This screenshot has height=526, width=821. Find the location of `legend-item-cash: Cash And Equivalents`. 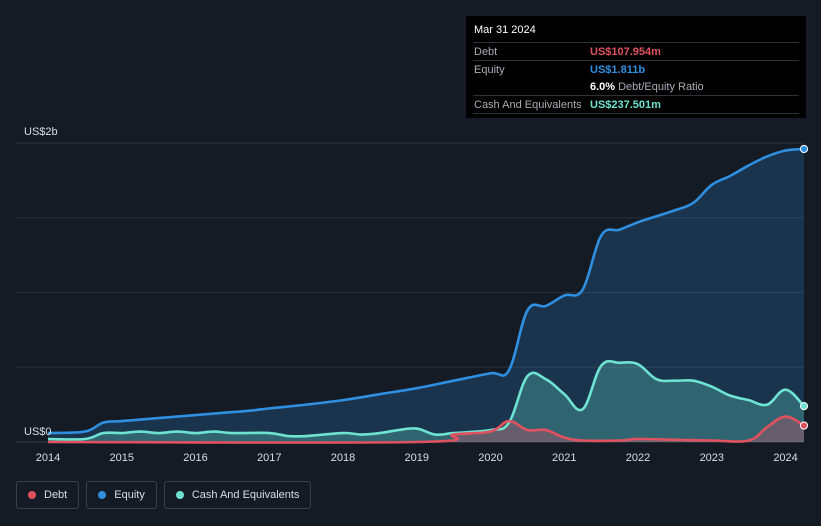

legend-item-cash: Cash And Equivalents is located at coordinates (237, 495).